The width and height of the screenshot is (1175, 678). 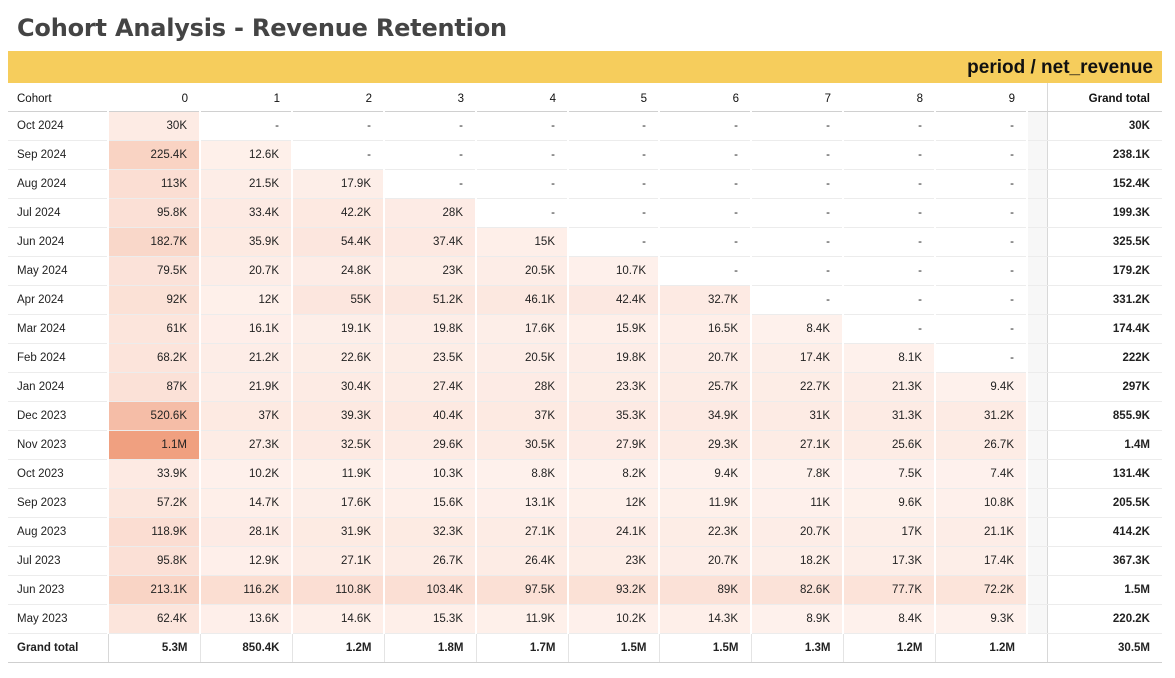 What do you see at coordinates (797, 329) in the screenshot?
I see `value-cell: 8.4K` at bounding box center [797, 329].